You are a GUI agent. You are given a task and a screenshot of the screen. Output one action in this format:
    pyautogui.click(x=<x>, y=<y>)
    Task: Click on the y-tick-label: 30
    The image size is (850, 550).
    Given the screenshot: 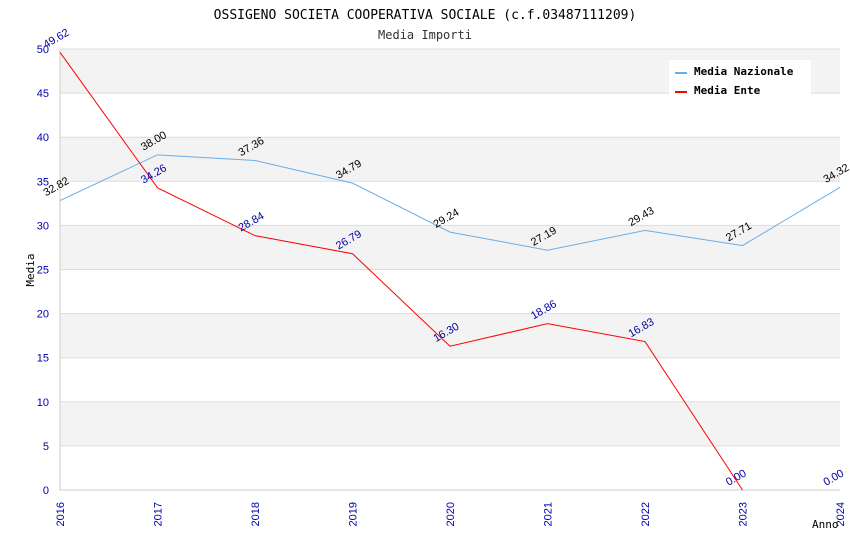 What is the action you would take?
    pyautogui.click(x=43, y=226)
    